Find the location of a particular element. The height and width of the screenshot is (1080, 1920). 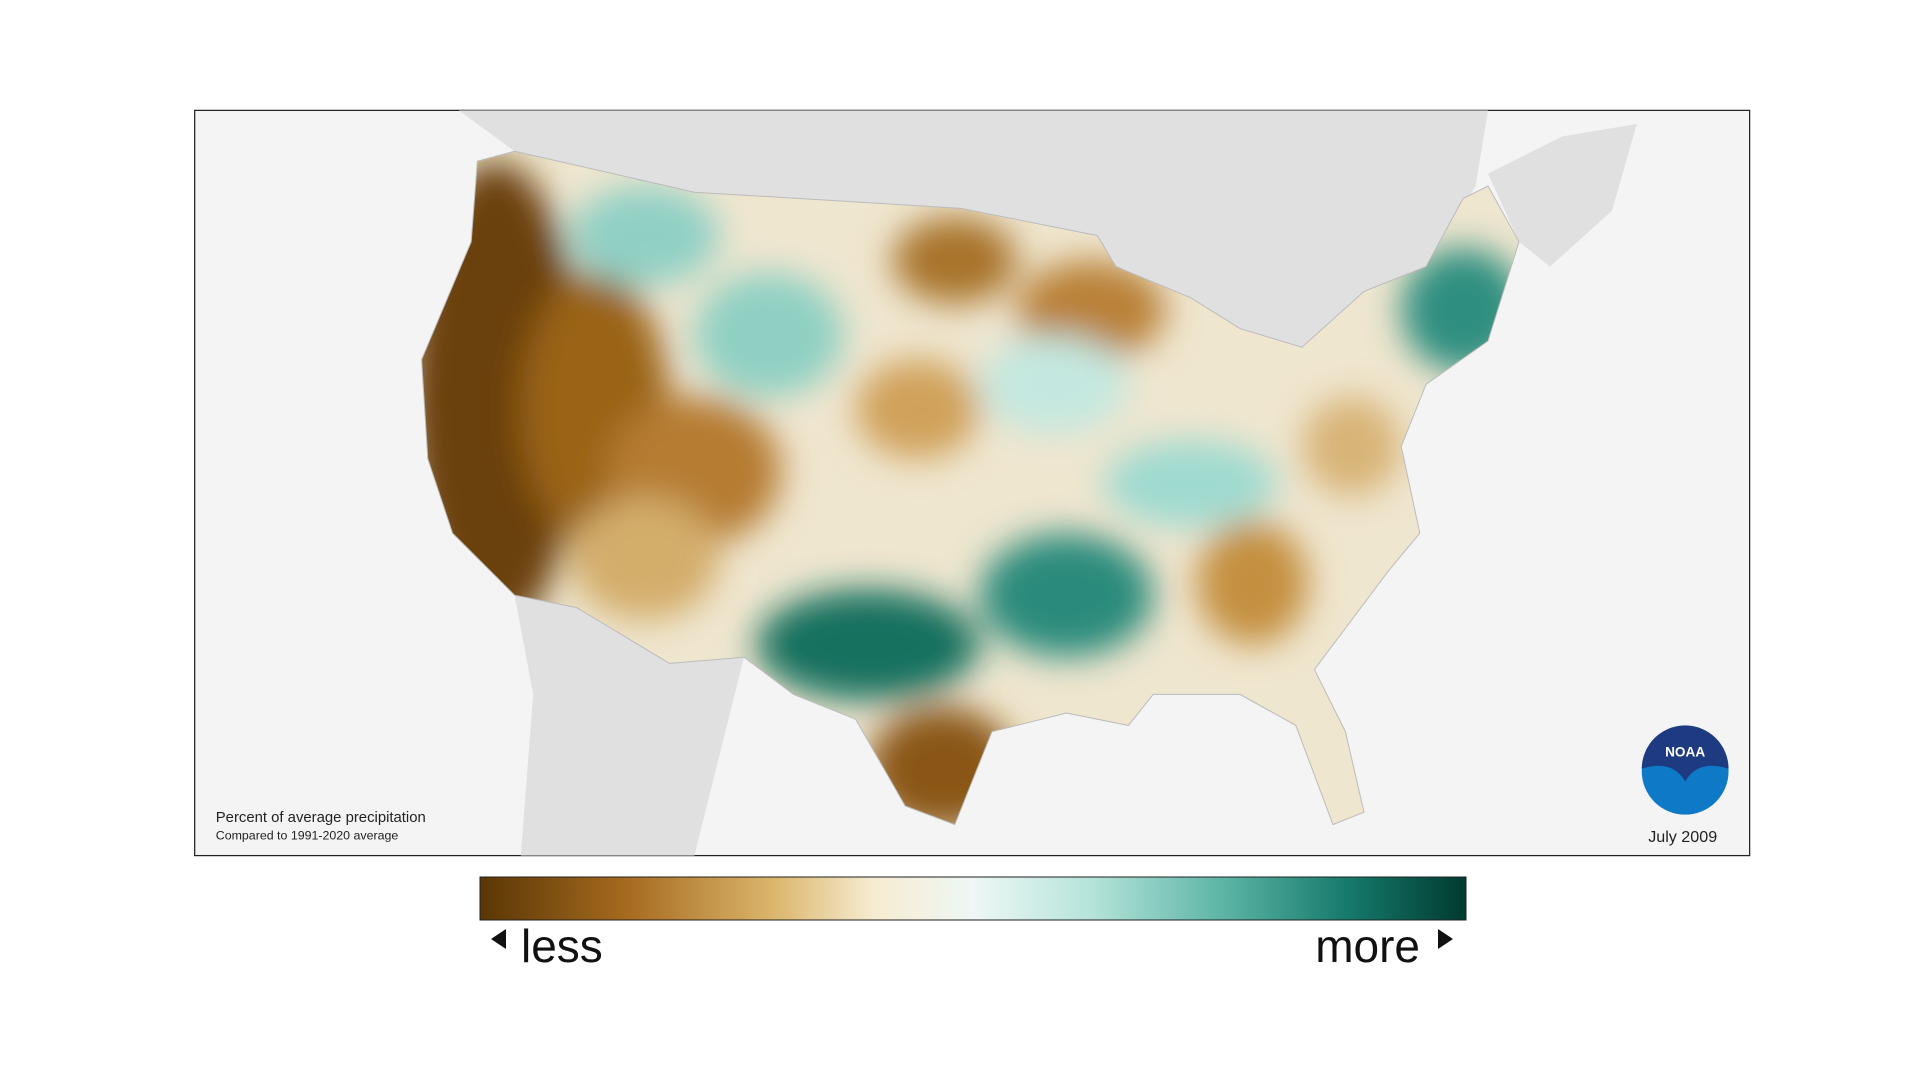

map-date: July 2009 is located at coordinates (1682, 837).